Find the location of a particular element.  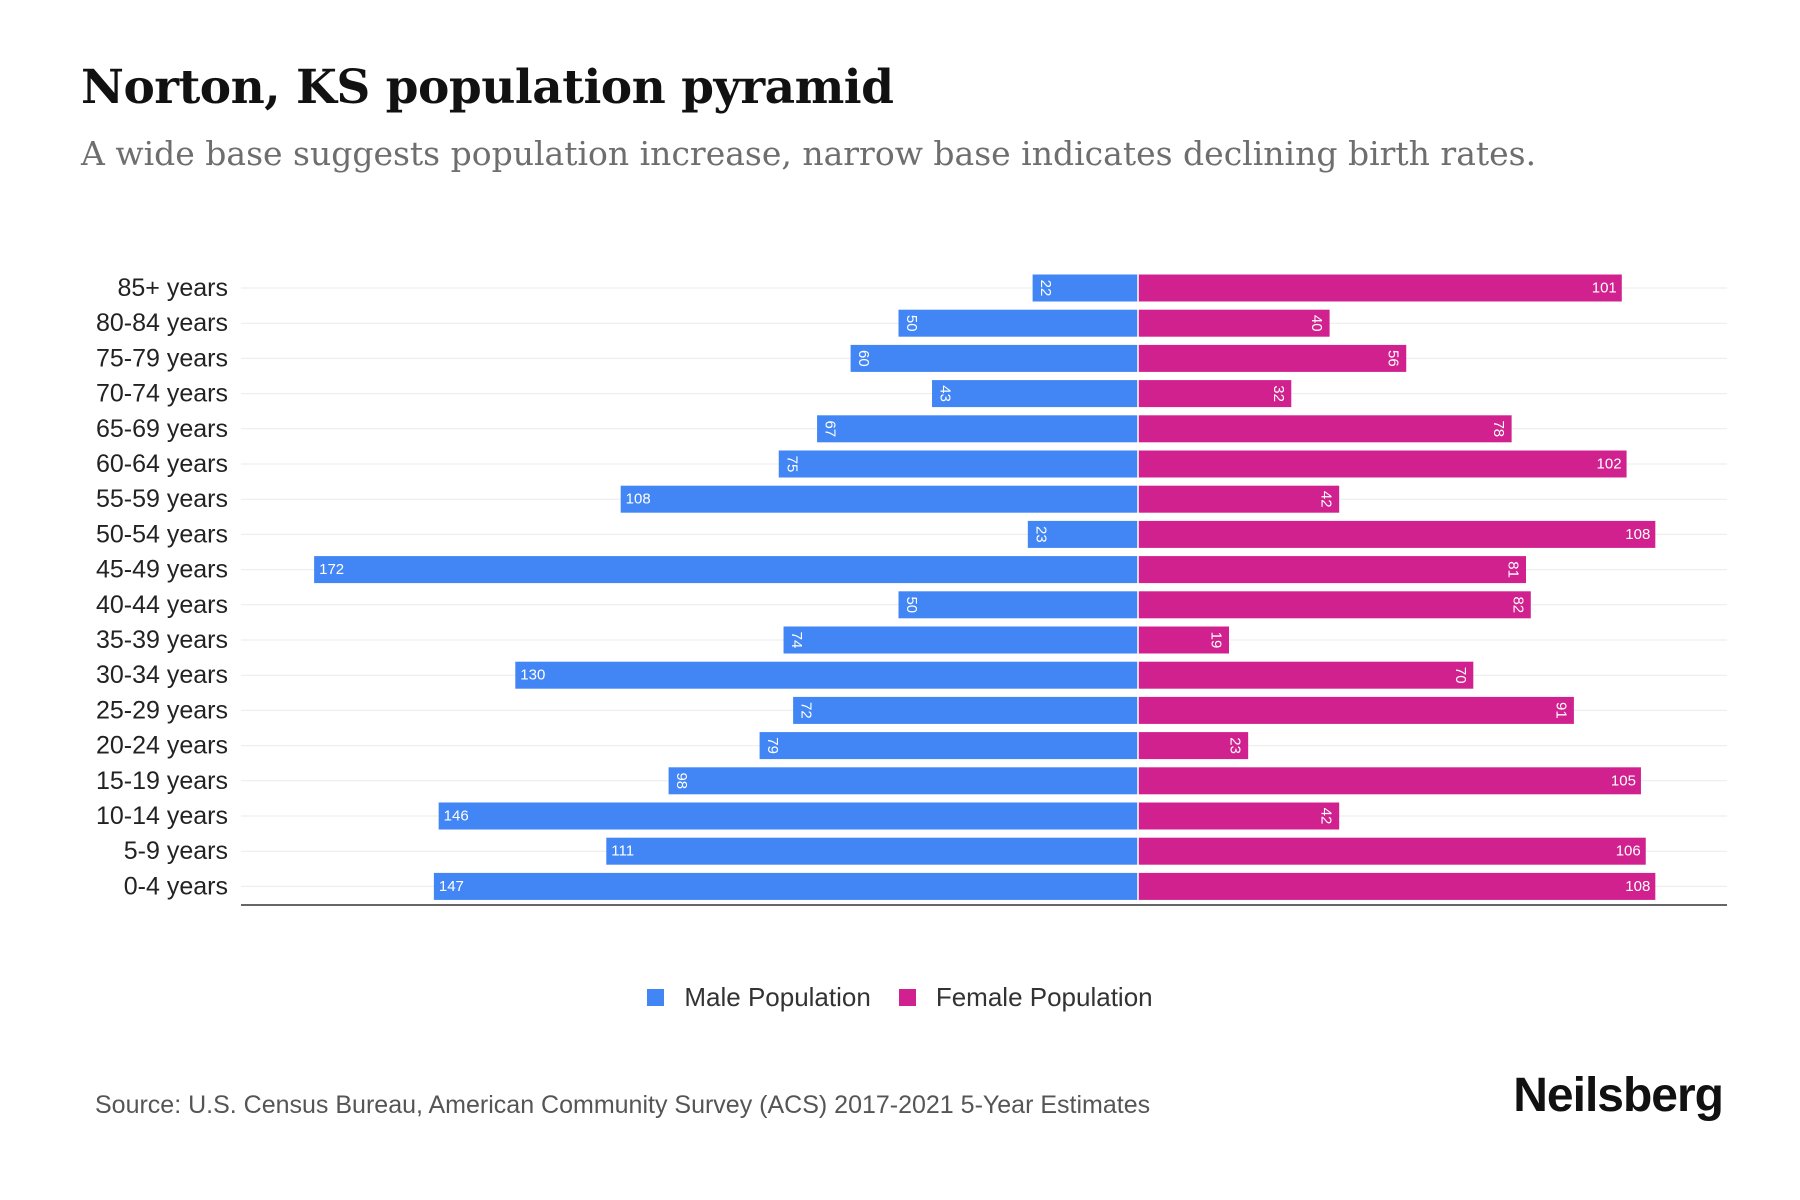

legend: Male Population Female Population is located at coordinates (900, 997).